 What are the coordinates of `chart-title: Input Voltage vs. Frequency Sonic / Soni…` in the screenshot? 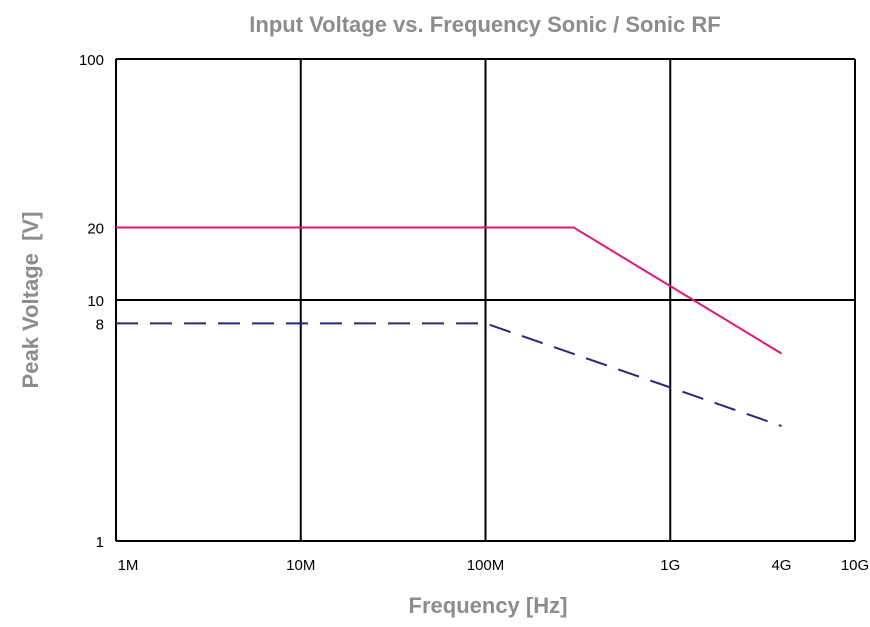 It's located at (484, 24).